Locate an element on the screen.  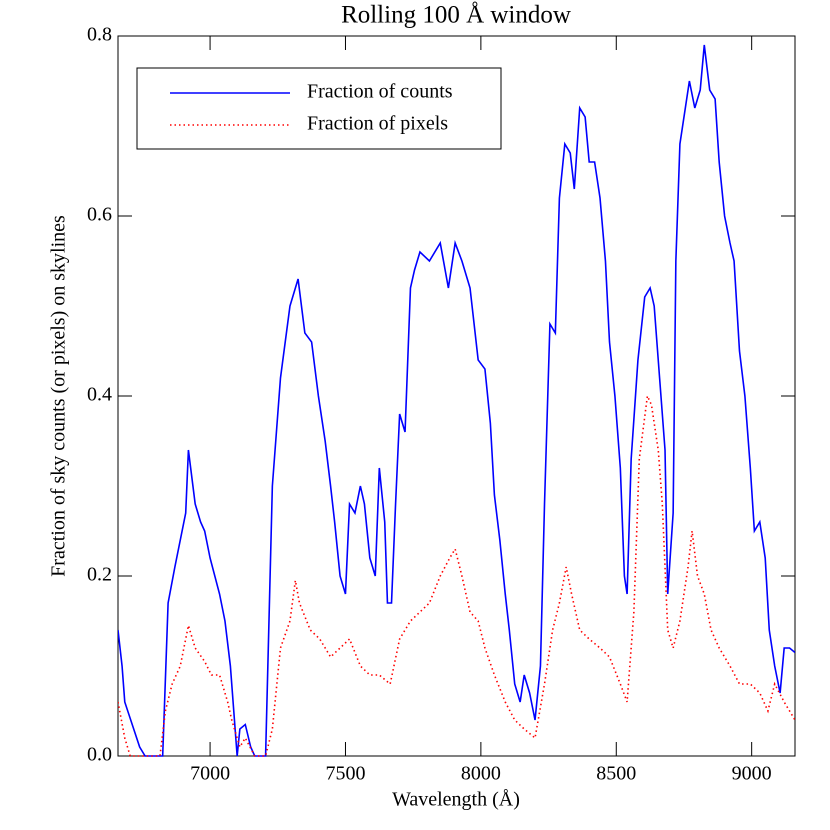
y-tick-label: 0.4 is located at coordinates (99, 395).